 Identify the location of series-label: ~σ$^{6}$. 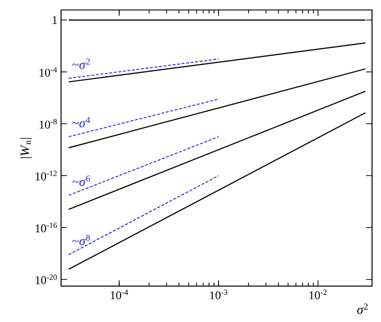
(81, 181).